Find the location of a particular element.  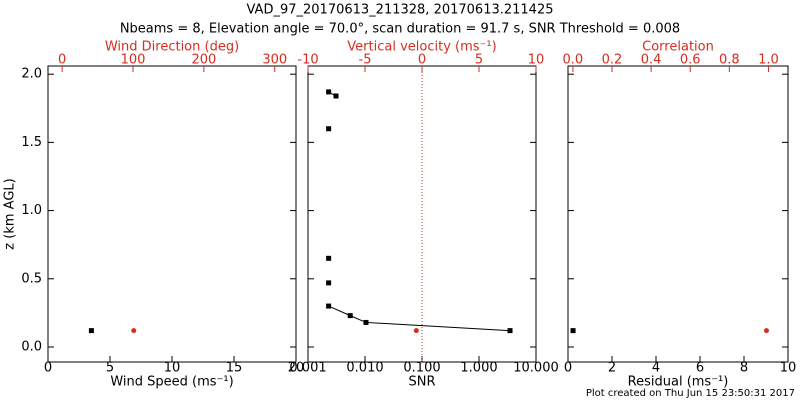

x2-axis-label: Correlation is located at coordinates (678, 47).